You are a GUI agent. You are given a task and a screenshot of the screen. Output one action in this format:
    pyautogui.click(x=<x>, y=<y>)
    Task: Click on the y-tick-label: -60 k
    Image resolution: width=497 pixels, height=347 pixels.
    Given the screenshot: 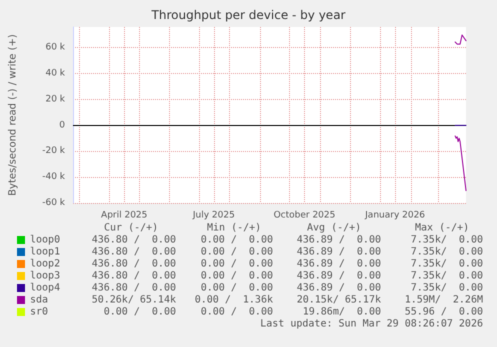 What is the action you would take?
    pyautogui.click(x=54, y=203)
    